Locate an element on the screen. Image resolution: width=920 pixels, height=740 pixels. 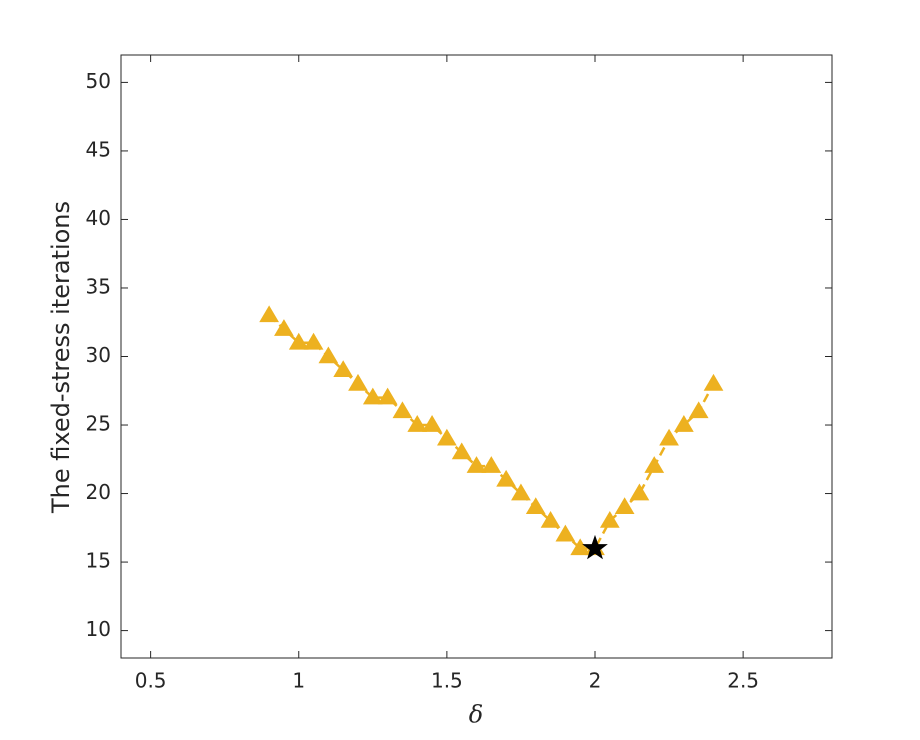
x-tick-label: 2.5 is located at coordinates (743, 681).